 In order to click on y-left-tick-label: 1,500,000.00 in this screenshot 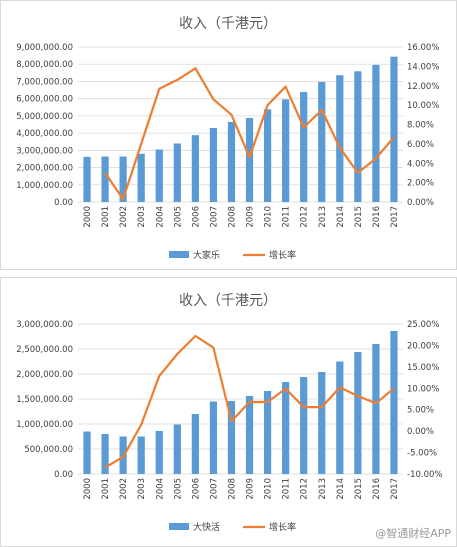, I will do `click(44, 400)`.